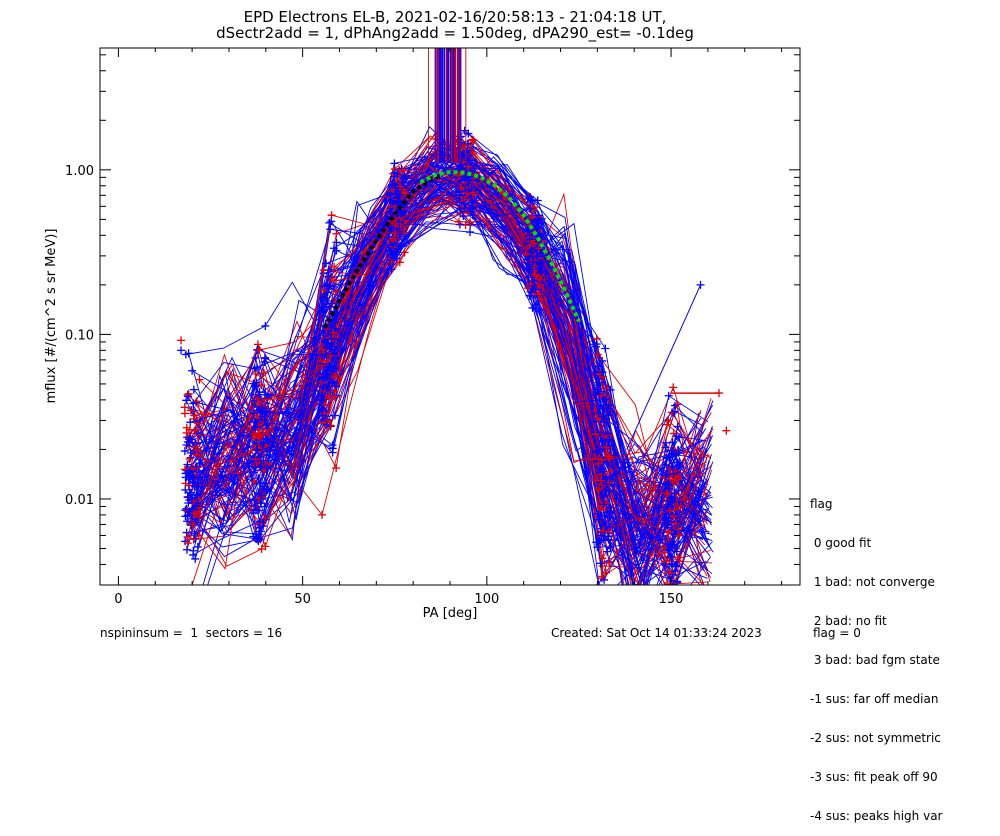 The height and width of the screenshot is (836, 1000). Describe the element at coordinates (874, 699) in the screenshot. I see `legend-item-4: -1 sus: far off median` at that location.